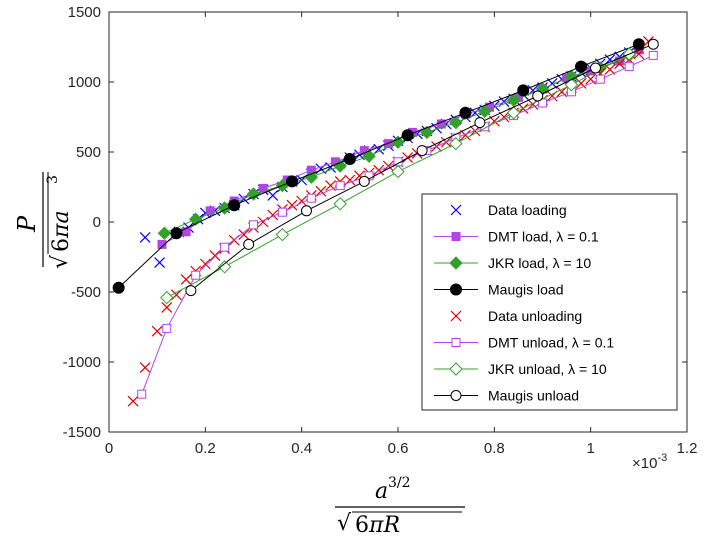 This screenshot has width=705, height=537. Describe the element at coordinates (527, 210) in the screenshot. I see `legend-label: Data loading` at that location.